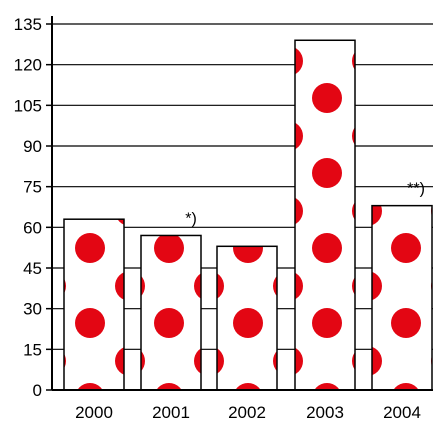 The image size is (433, 421). What do you see at coordinates (171, 312) in the screenshot?
I see `bar-2001` at bounding box center [171, 312].